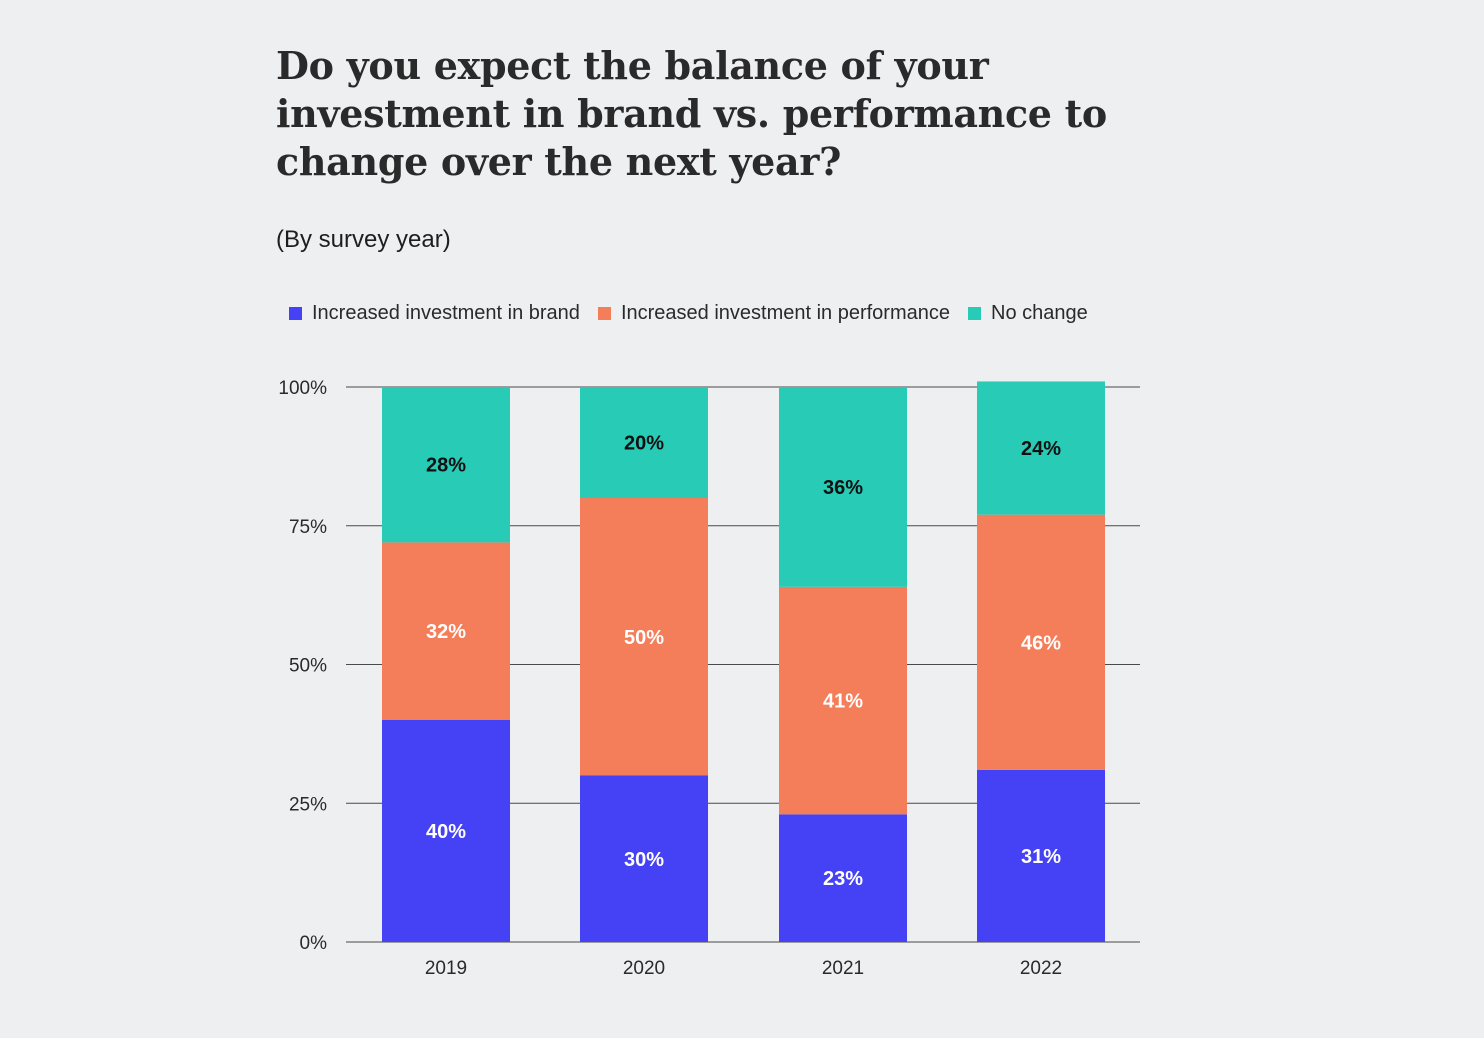 This screenshot has height=1038, width=1484. What do you see at coordinates (604, 313) in the screenshot?
I see `legend-swatch-performance` at bounding box center [604, 313].